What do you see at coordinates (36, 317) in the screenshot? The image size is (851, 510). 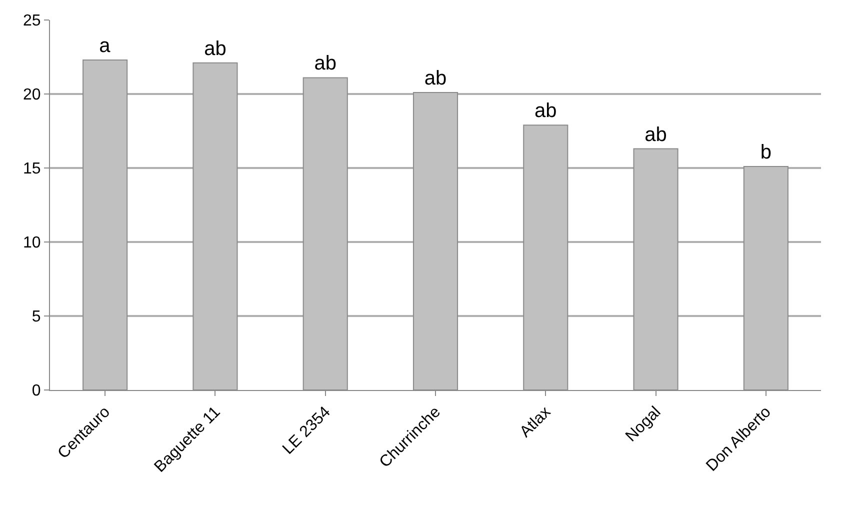 I see `y-tick-label: 5` at bounding box center [36, 317].